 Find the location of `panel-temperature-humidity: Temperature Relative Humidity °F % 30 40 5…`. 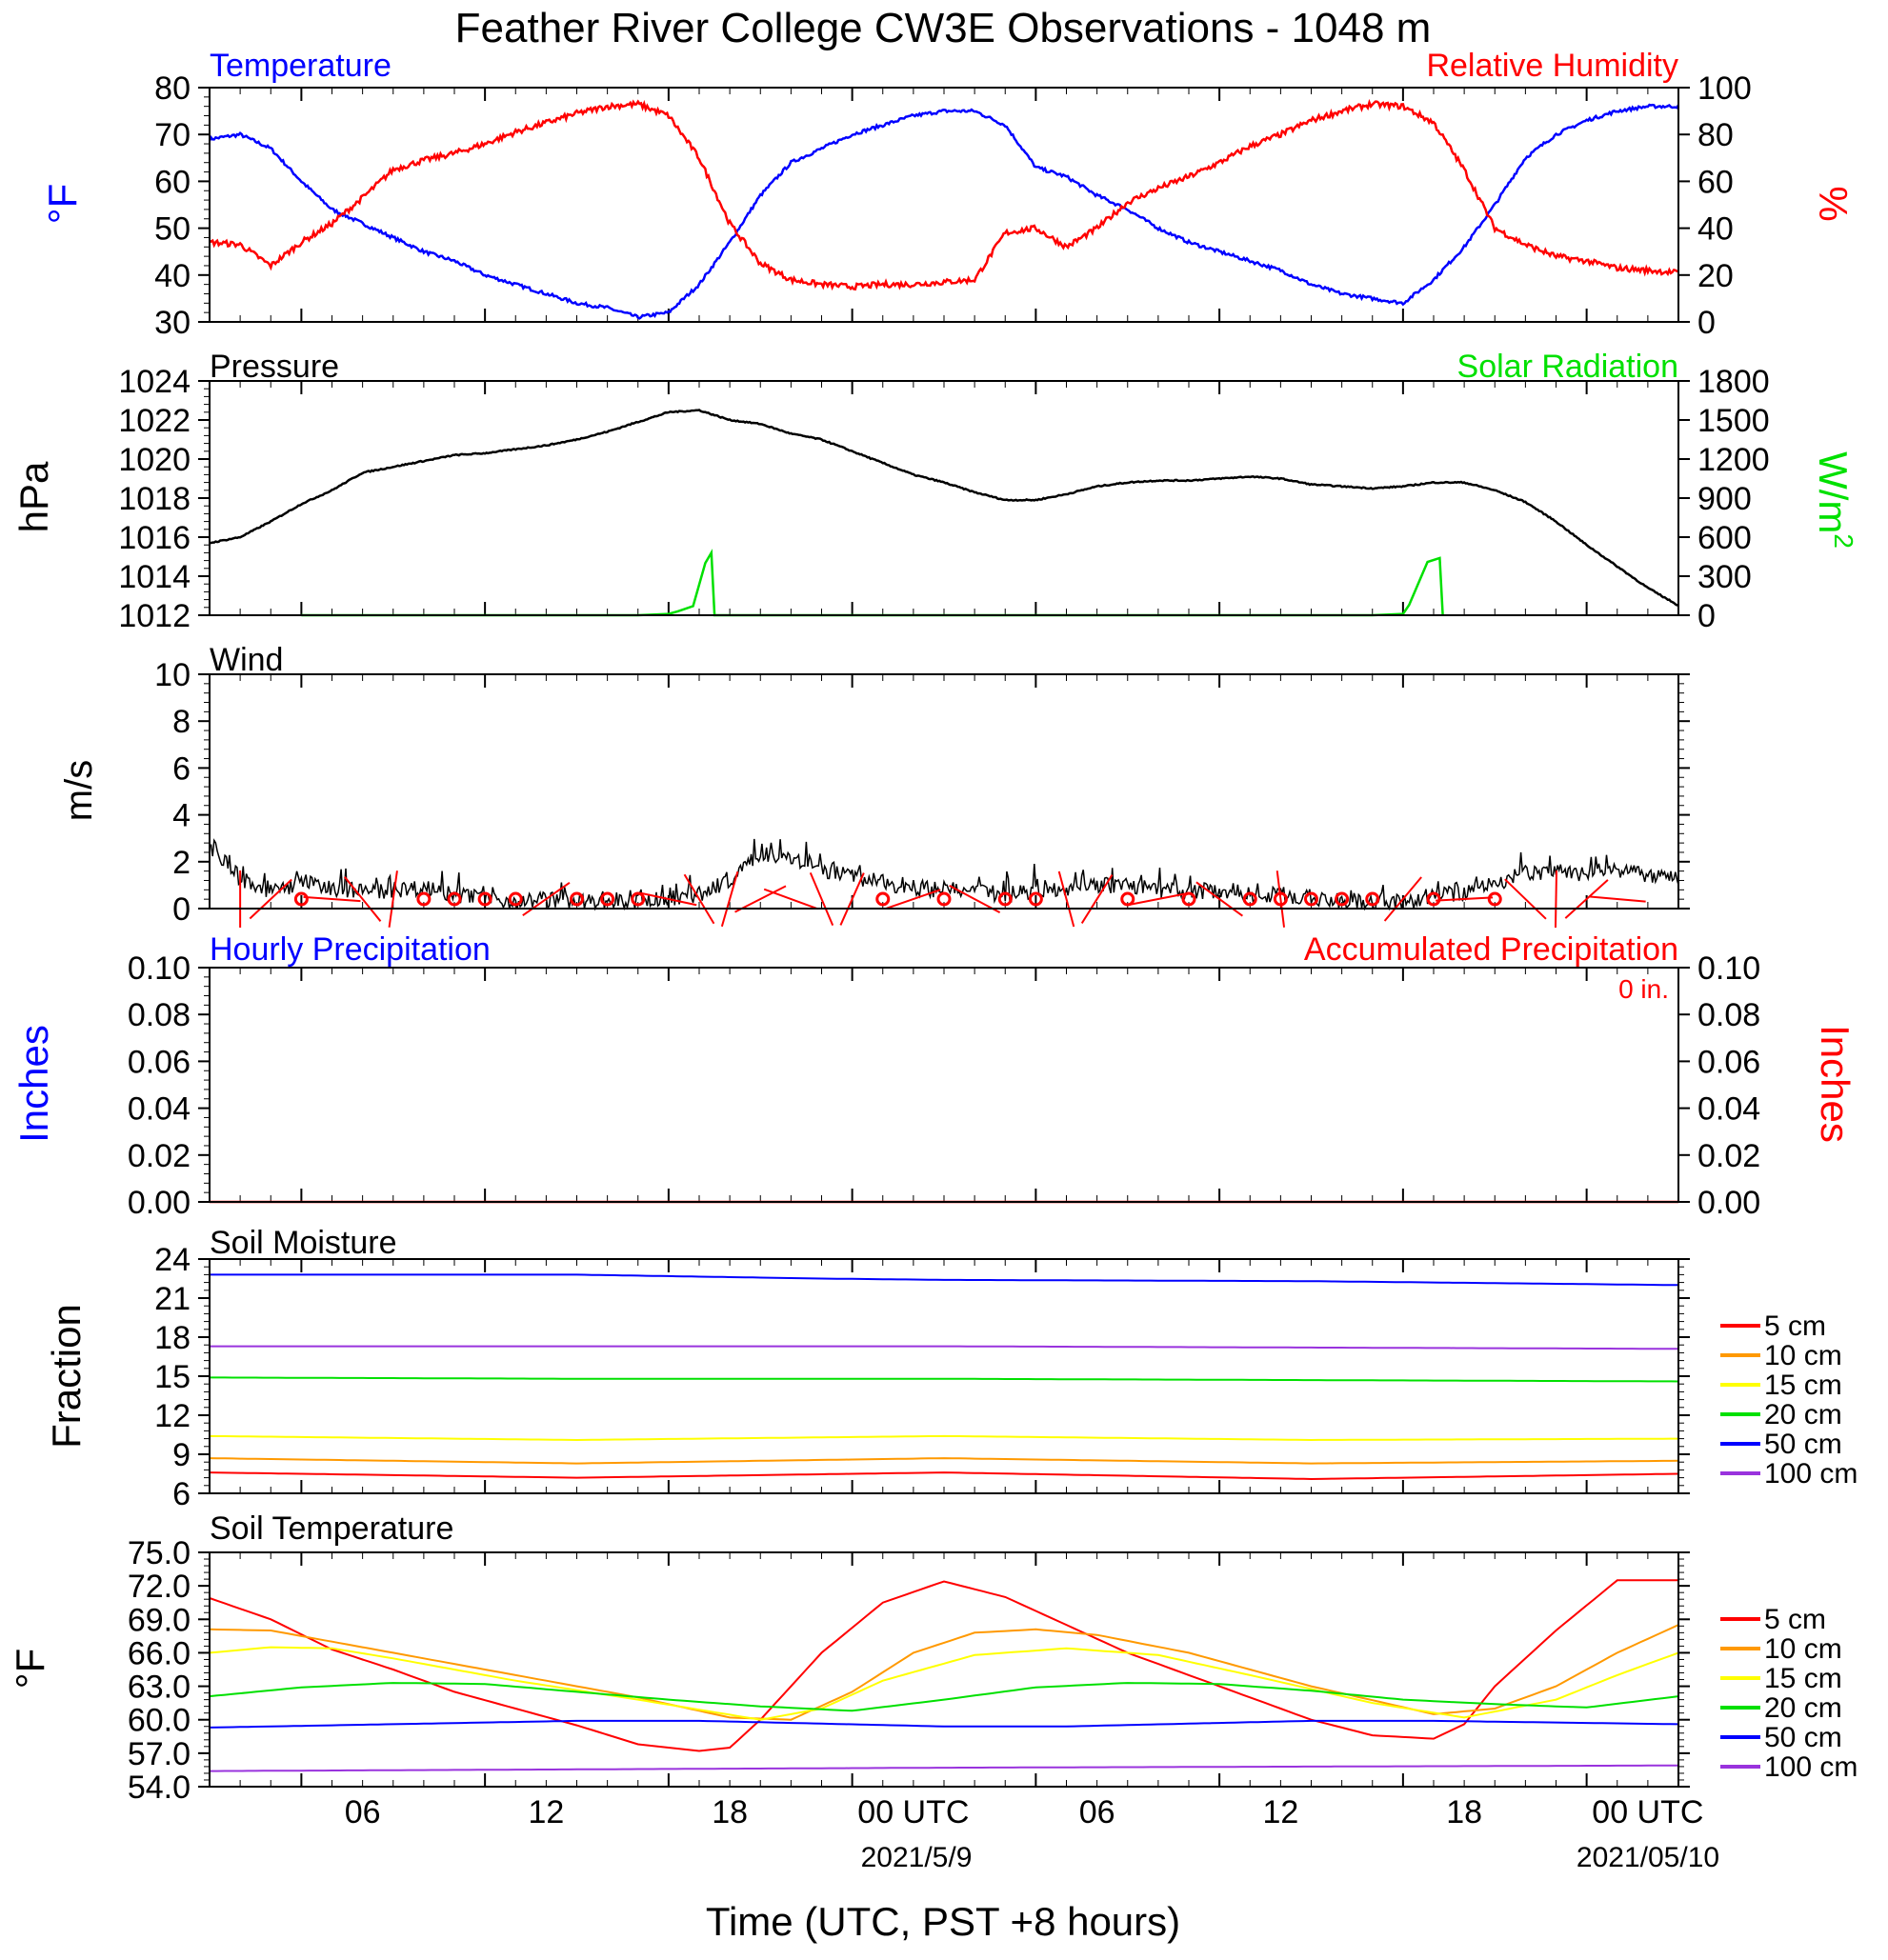

panel-temperature-humidity: Temperature Relative Humidity °F % 30 40 5… is located at coordinates (948, 194).